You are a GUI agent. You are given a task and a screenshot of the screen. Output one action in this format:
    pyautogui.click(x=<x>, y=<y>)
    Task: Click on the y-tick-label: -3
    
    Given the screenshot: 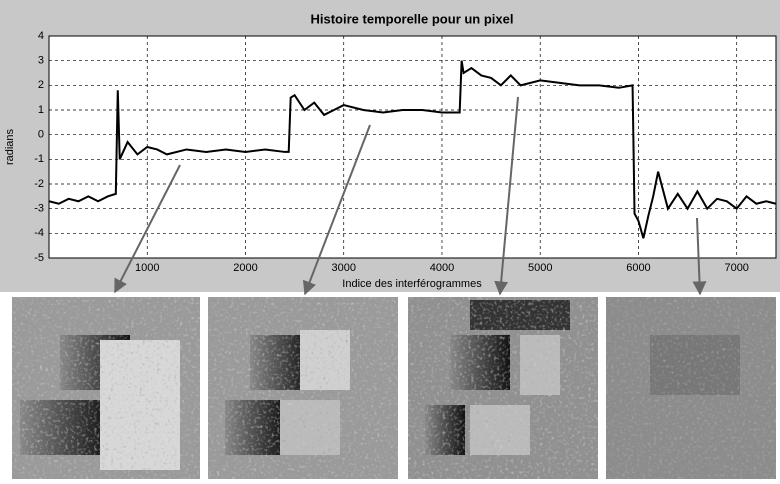 What is the action you would take?
    pyautogui.click(x=39, y=209)
    